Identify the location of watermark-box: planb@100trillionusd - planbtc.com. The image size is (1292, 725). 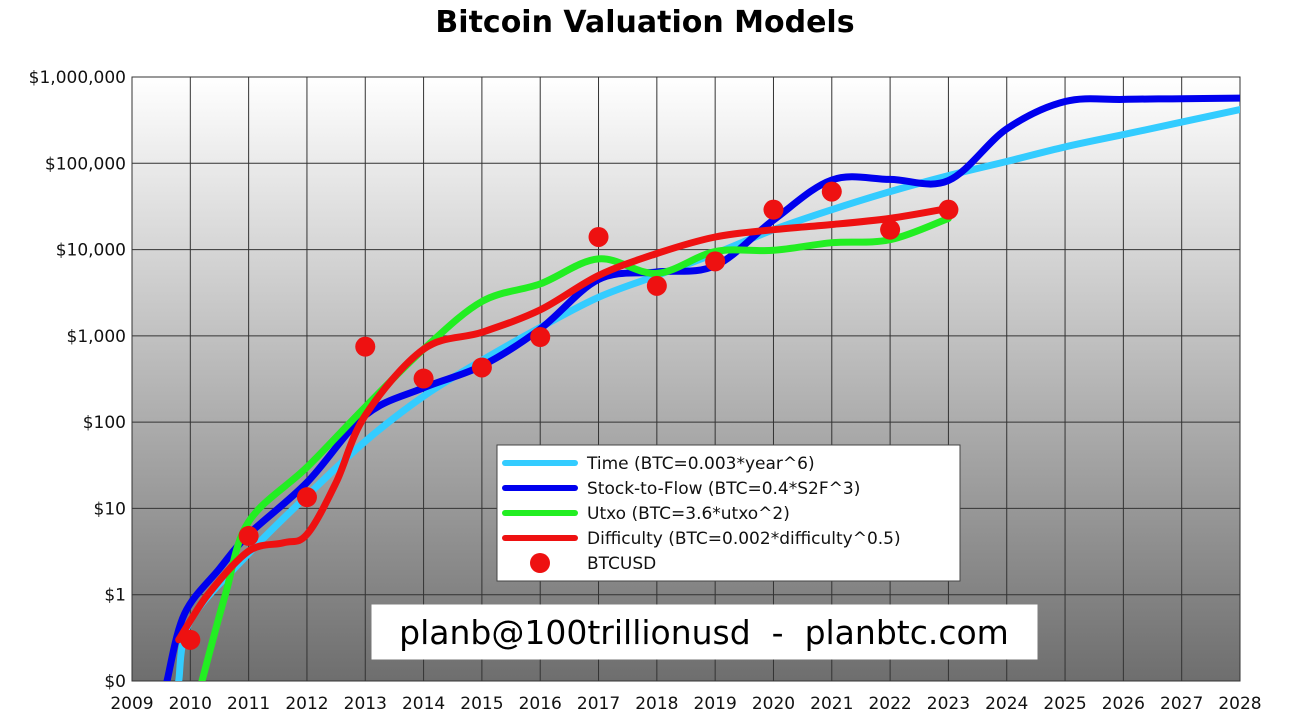
(704, 632).